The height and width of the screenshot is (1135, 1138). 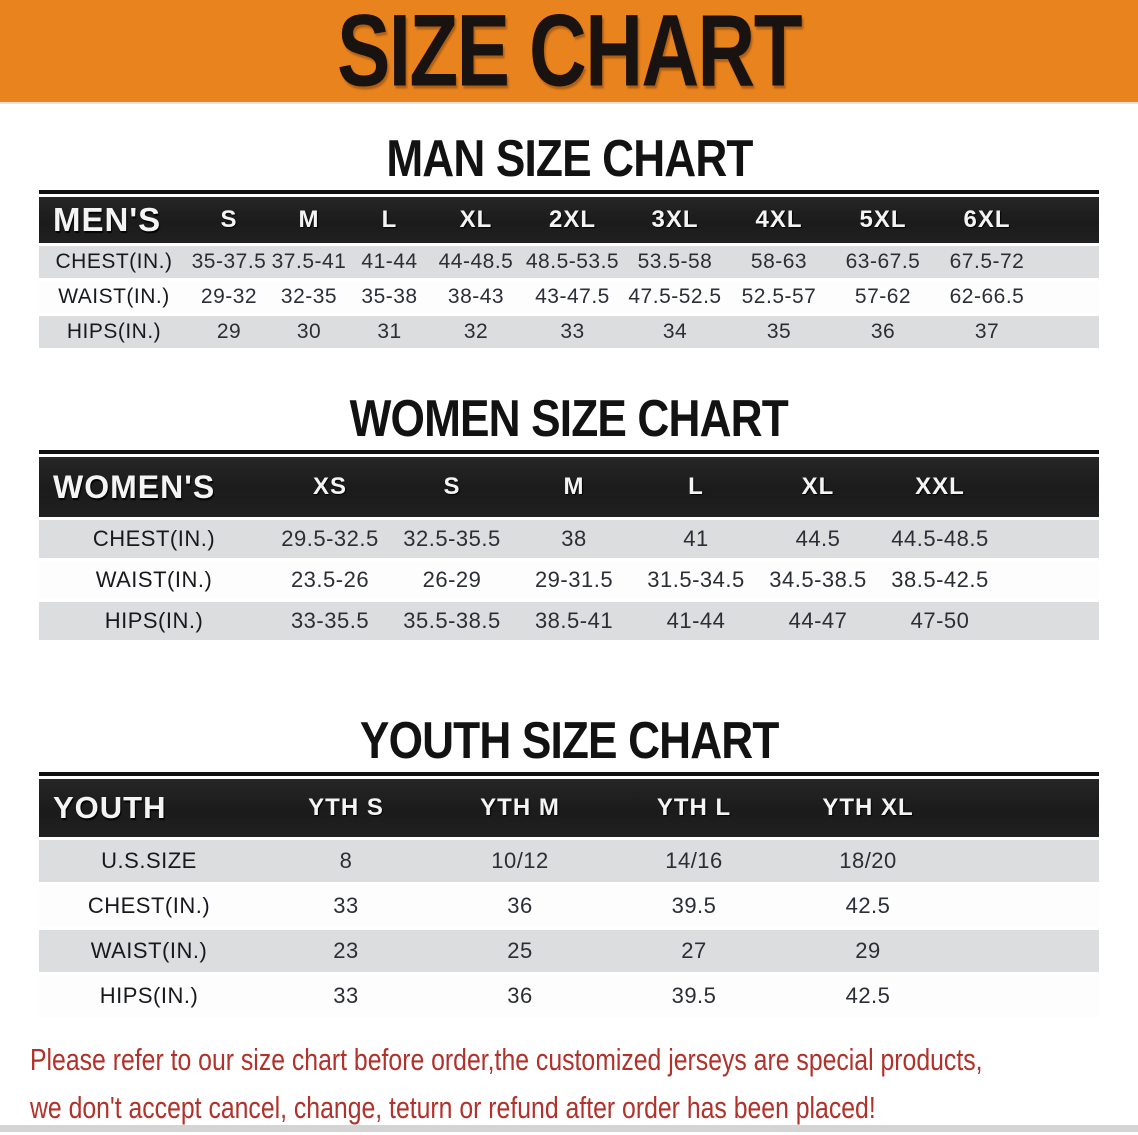 I want to click on youth-size-value-cell: 27, so click(x=694, y=950).